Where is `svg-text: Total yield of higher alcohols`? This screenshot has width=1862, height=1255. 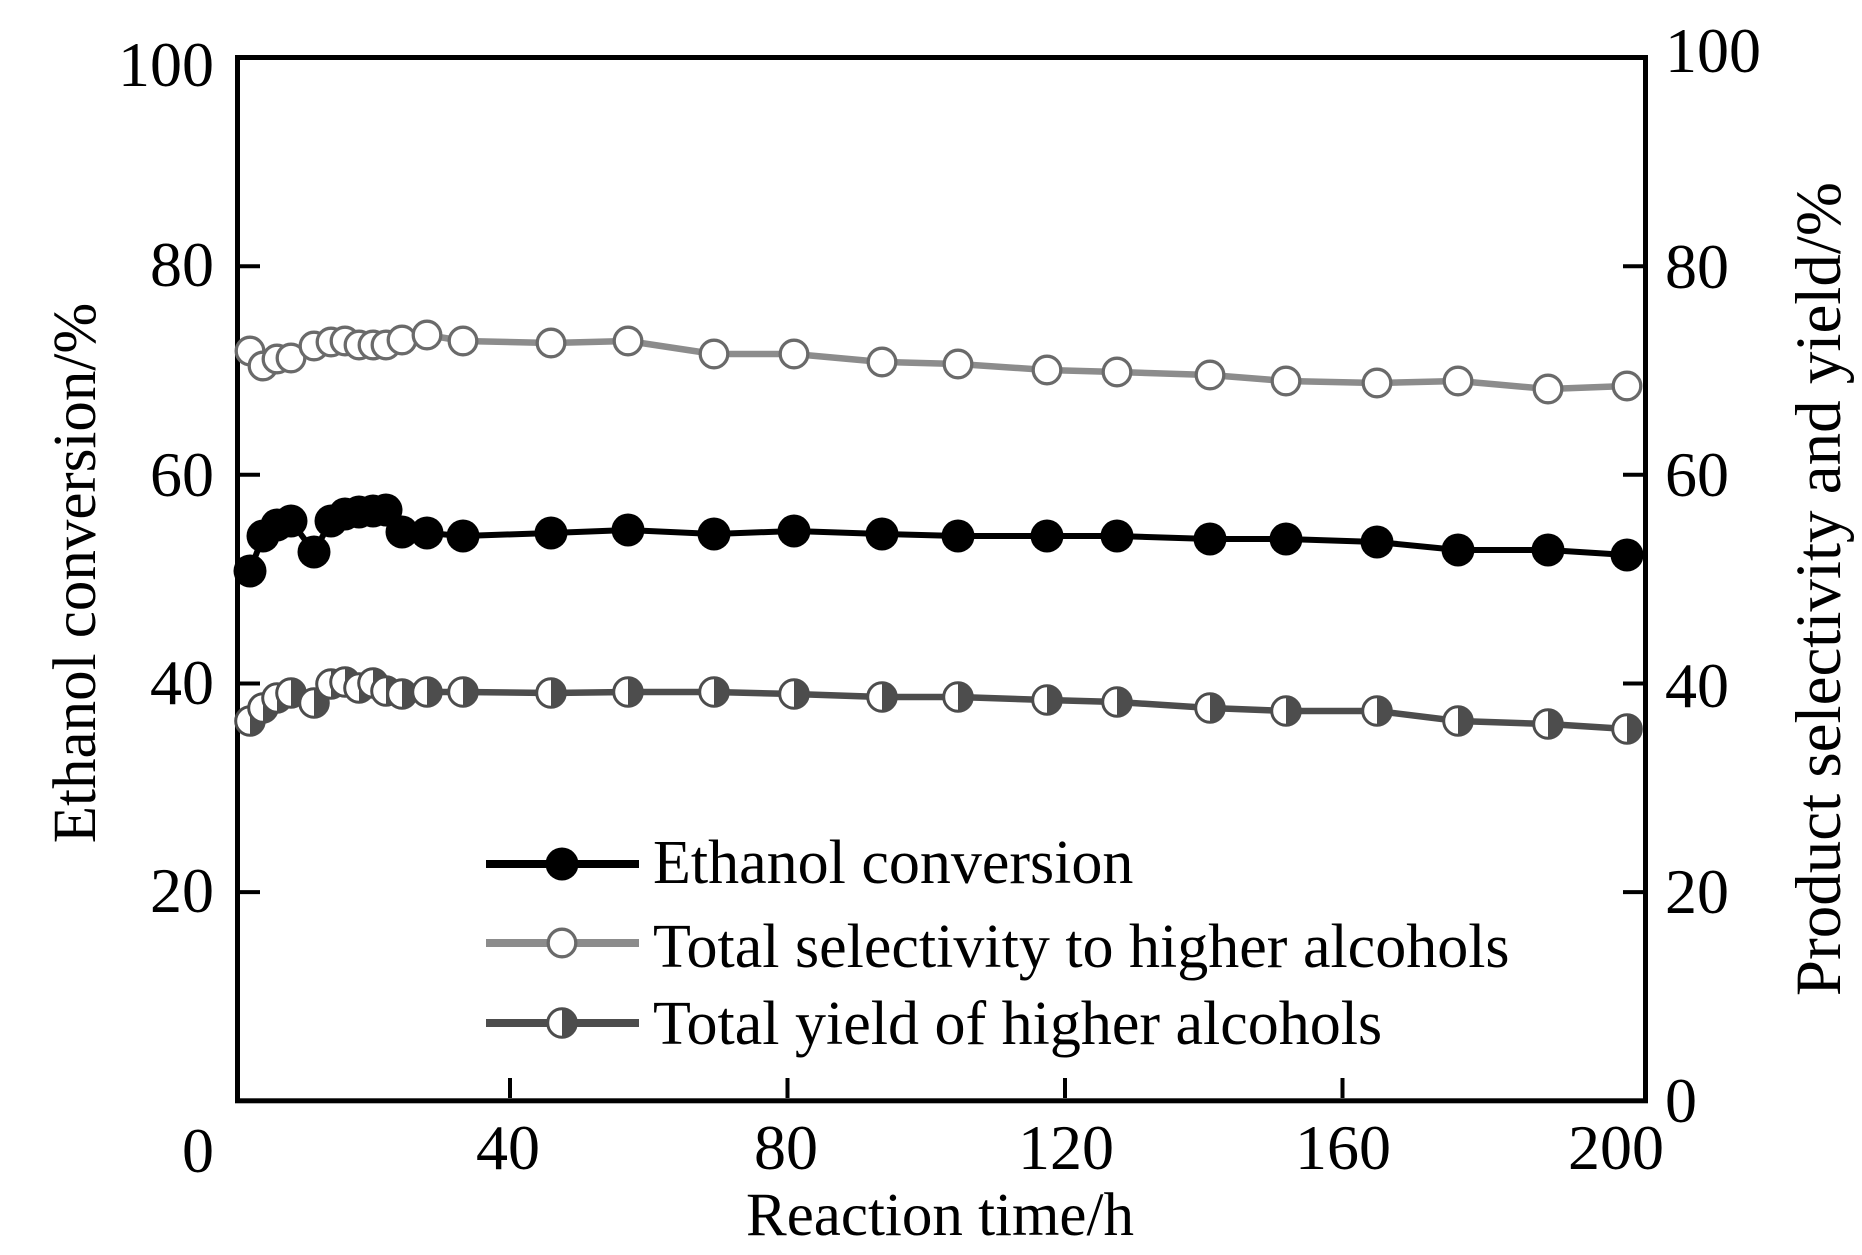 svg-text: Total yield of higher alcohols is located at coordinates (1017, 1024).